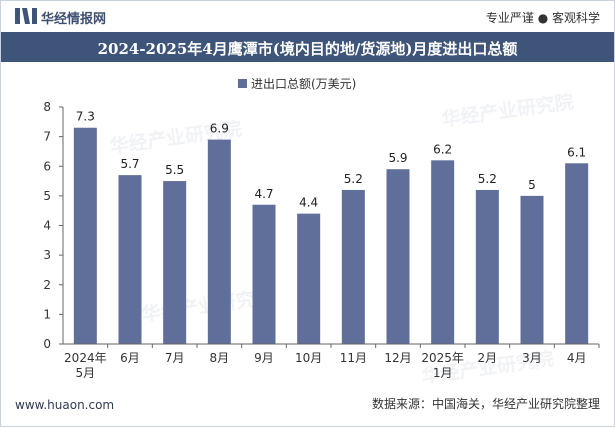 The height and width of the screenshot is (427, 615). I want to click on legend-label: 进出口总额(万美元), so click(303, 84).